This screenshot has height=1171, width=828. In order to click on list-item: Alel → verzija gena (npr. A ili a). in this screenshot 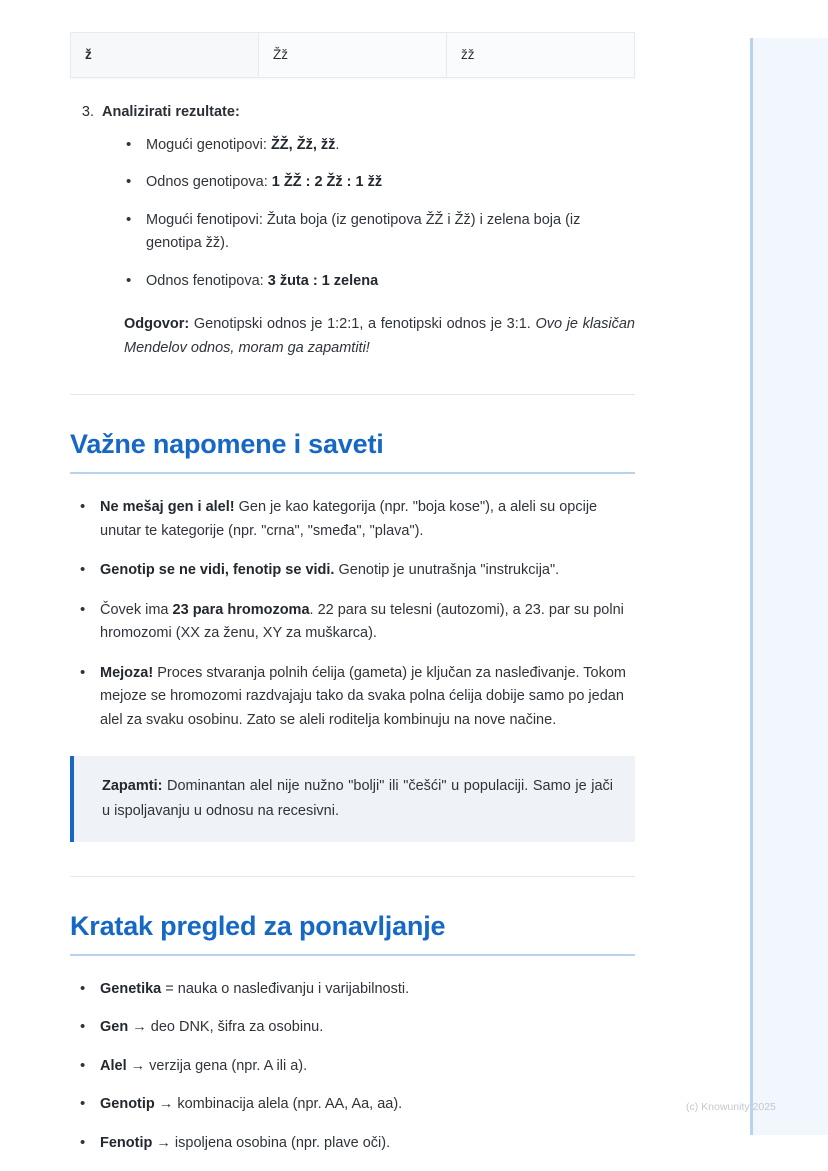, I will do `click(356, 1066)`.